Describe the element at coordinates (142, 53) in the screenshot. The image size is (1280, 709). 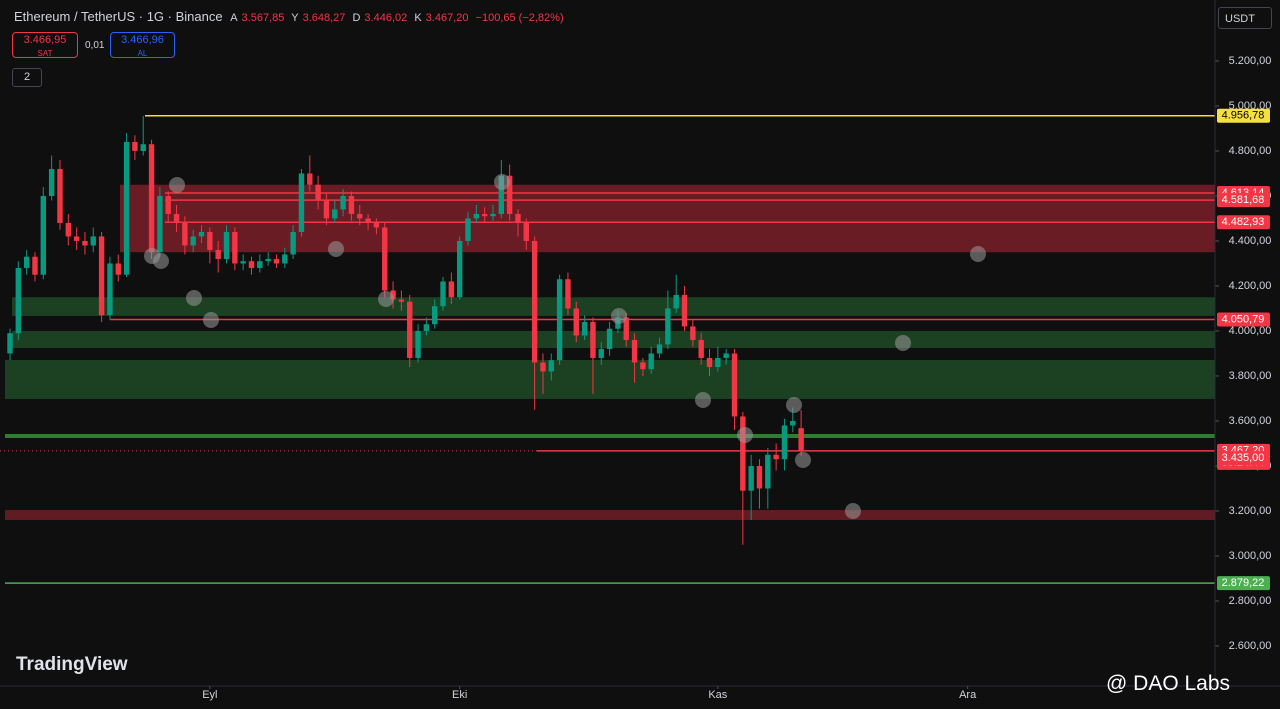
I see `label: AL` at that location.